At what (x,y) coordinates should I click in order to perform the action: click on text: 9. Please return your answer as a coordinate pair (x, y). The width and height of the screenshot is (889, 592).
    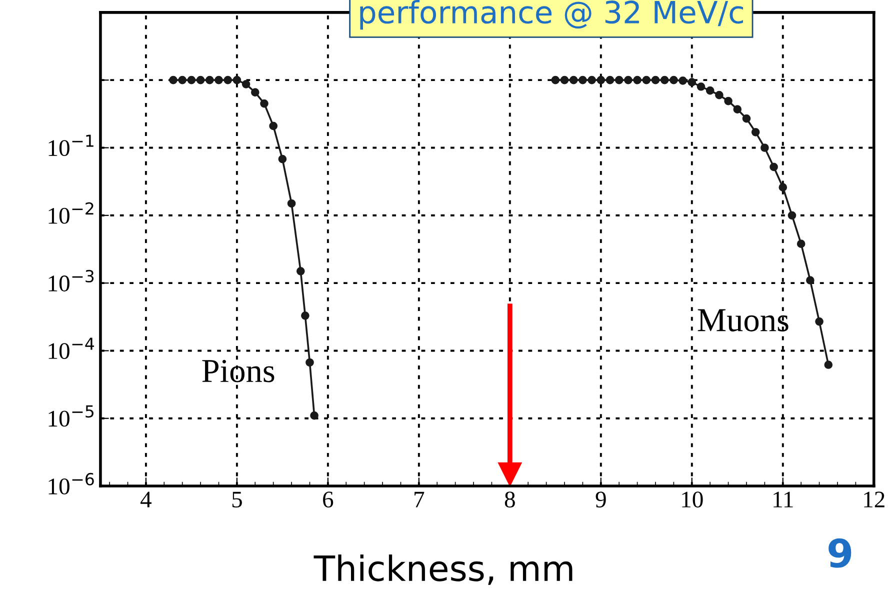
    Looking at the image, I should click on (840, 553).